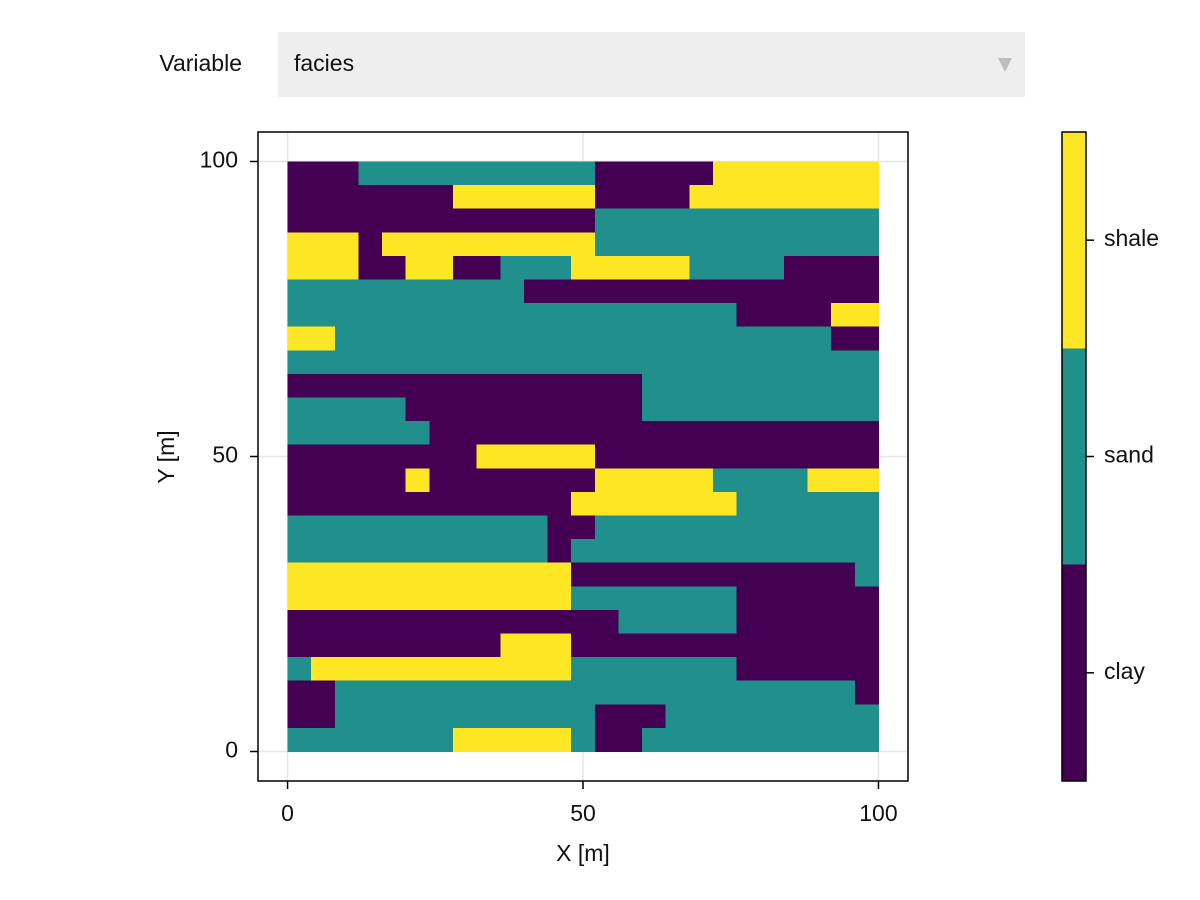 This screenshot has width=1200, height=900. What do you see at coordinates (1074, 456) in the screenshot?
I see `colorbar-segment` at bounding box center [1074, 456].